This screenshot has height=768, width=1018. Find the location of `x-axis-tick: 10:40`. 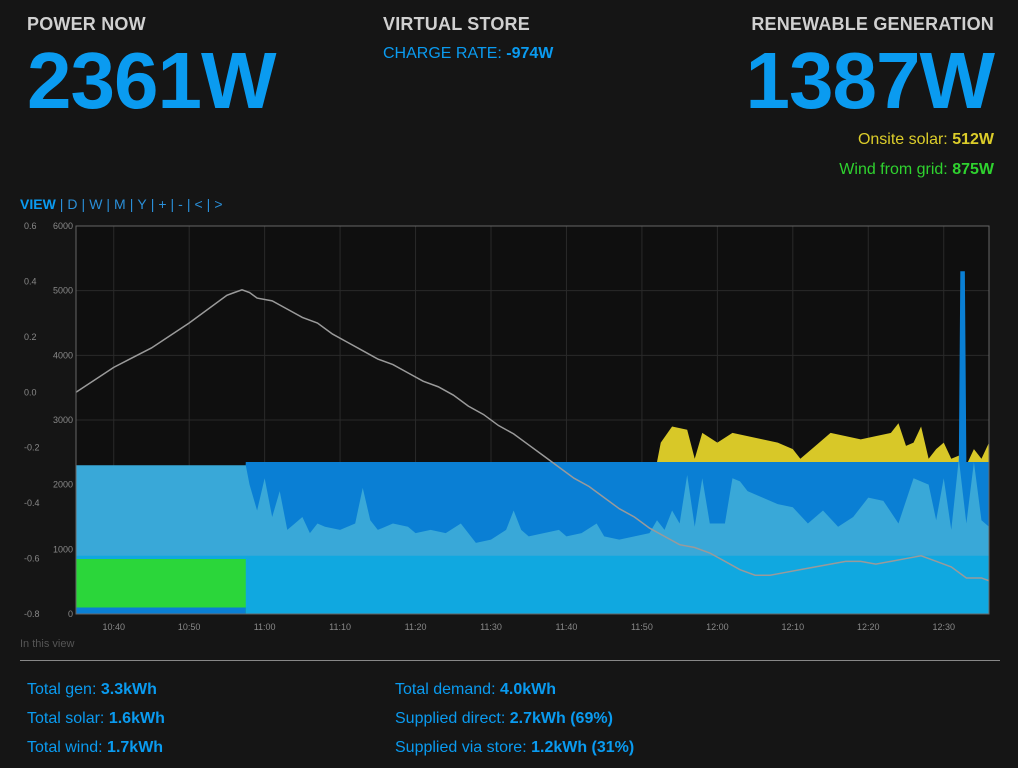

x-axis-tick: 10:40 is located at coordinates (113, 627).